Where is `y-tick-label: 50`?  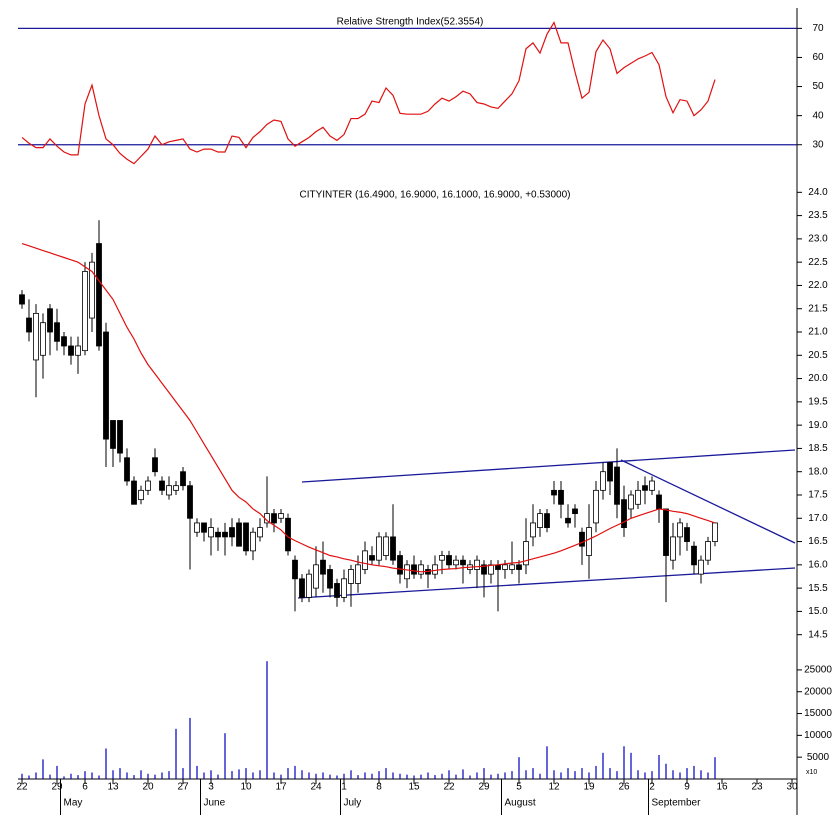
y-tick-label: 50 is located at coordinates (818, 86).